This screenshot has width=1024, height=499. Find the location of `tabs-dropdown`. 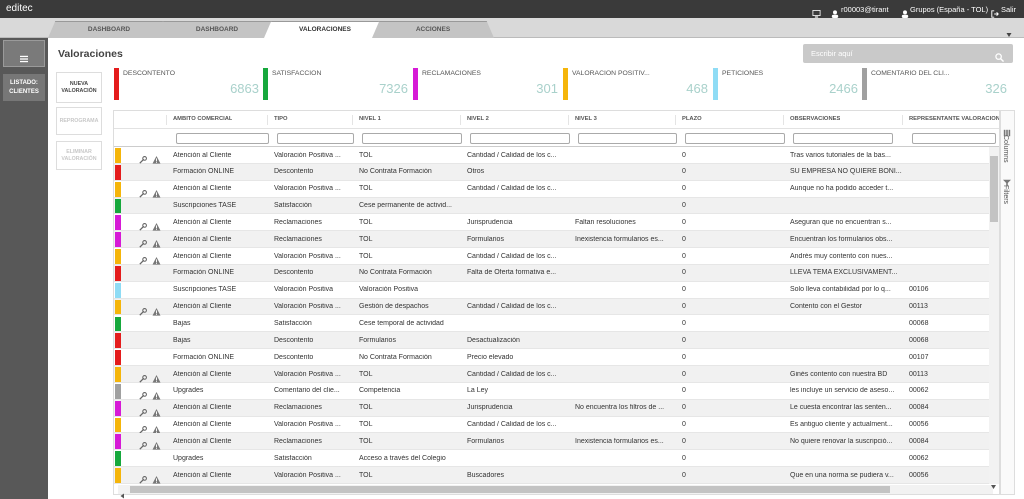

tabs-dropdown is located at coordinates (1009, 31).